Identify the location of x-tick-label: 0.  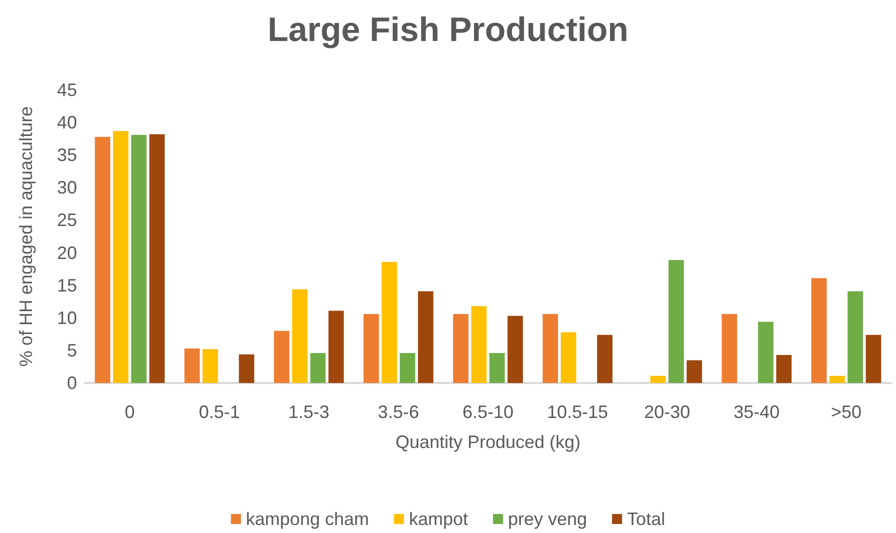
(129, 412).